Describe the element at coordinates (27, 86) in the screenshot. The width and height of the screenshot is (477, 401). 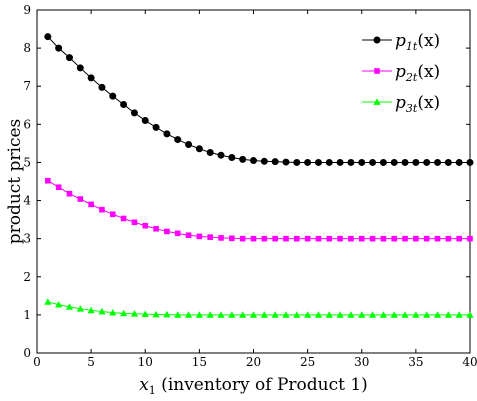
I see `y-tick-label: 7` at that location.